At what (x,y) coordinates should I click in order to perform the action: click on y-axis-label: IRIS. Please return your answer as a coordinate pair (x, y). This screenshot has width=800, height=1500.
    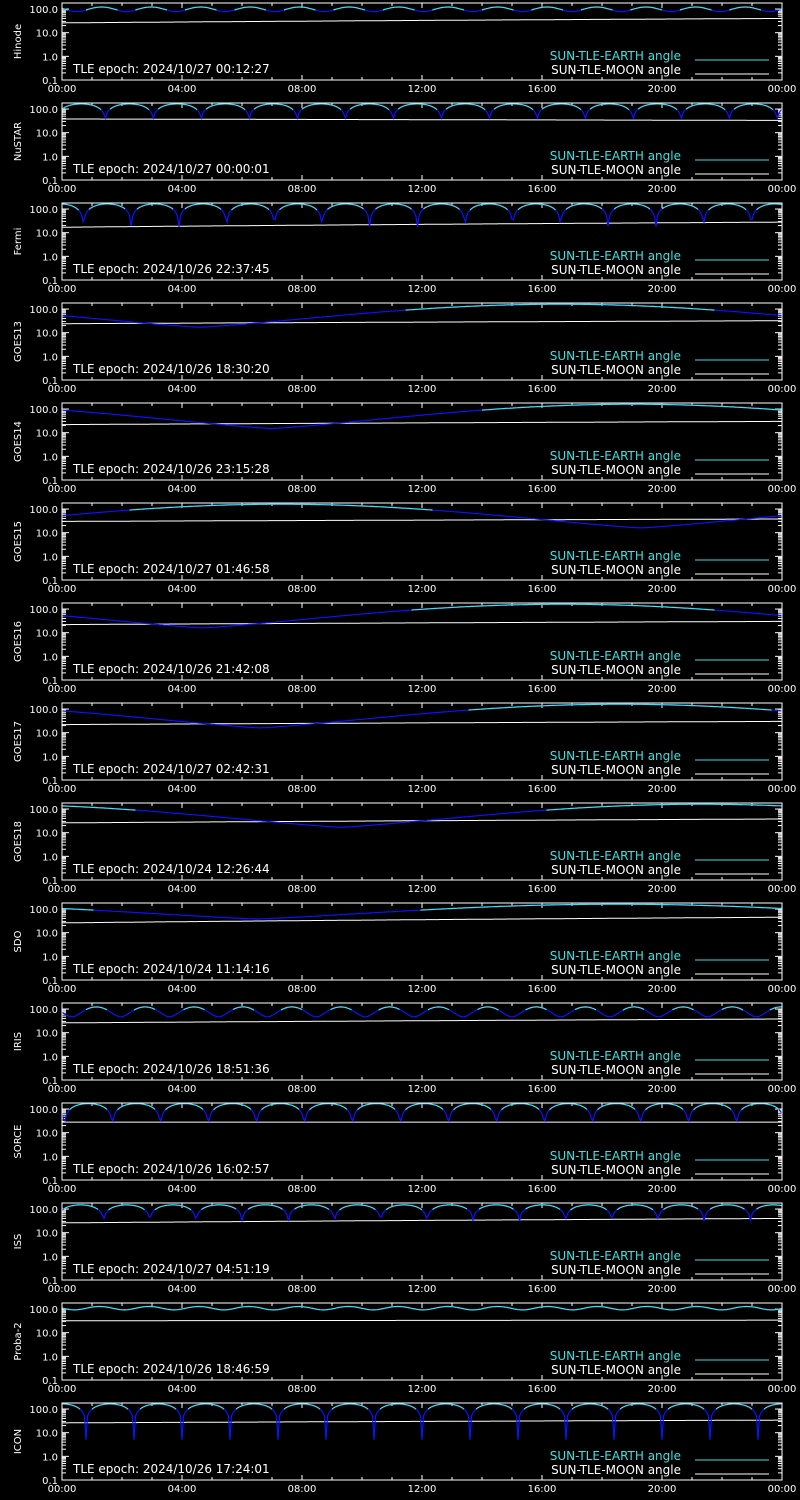
    Looking at the image, I should click on (18, 1041).